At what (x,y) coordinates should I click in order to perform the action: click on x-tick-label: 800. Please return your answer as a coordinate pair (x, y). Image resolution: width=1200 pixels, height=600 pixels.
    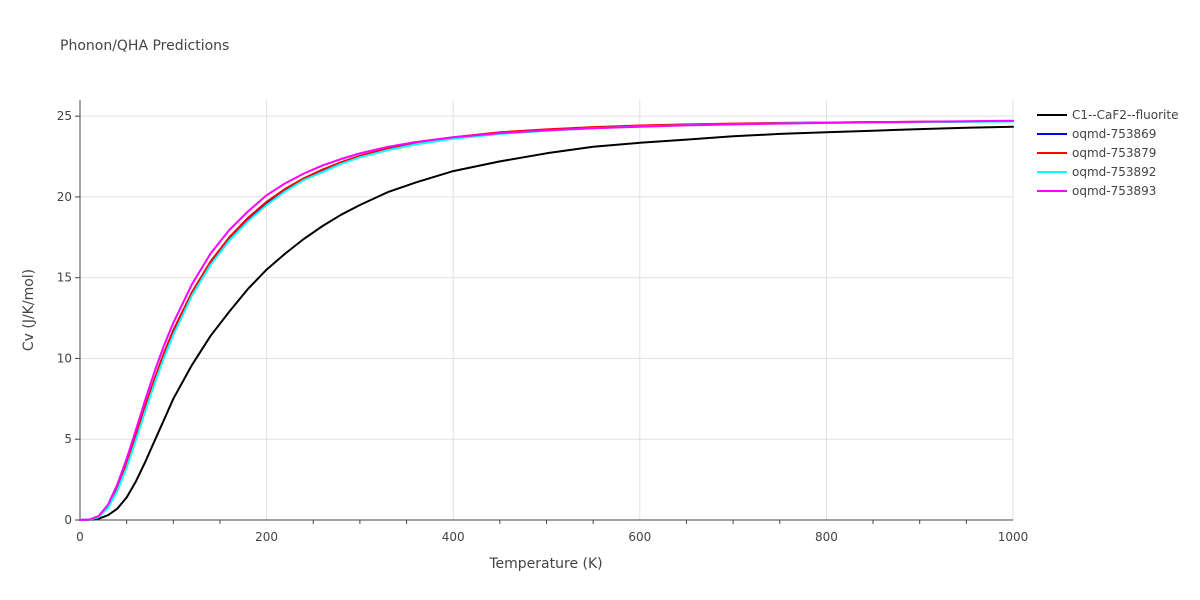
    Looking at the image, I should click on (826, 537).